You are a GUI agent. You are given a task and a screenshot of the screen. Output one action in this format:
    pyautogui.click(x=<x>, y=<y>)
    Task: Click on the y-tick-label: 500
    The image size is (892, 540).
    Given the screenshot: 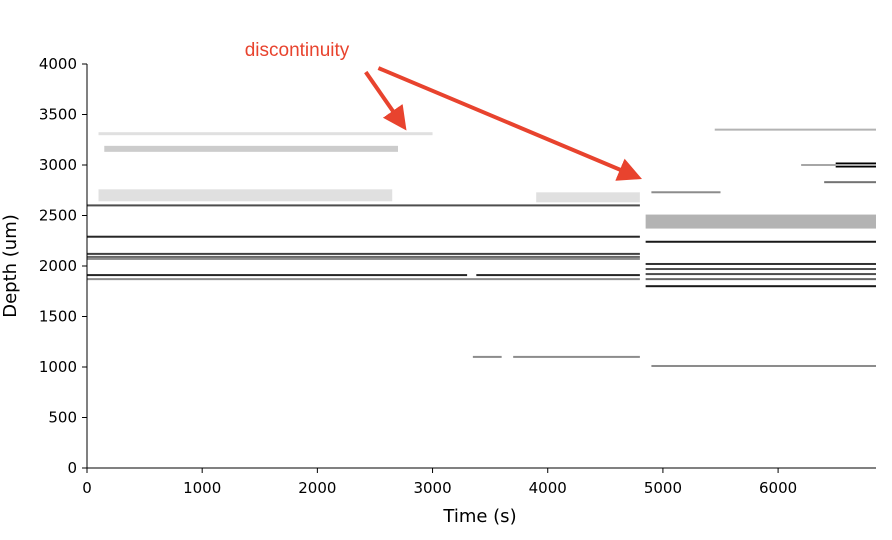 What is the action you would take?
    pyautogui.click(x=62, y=418)
    